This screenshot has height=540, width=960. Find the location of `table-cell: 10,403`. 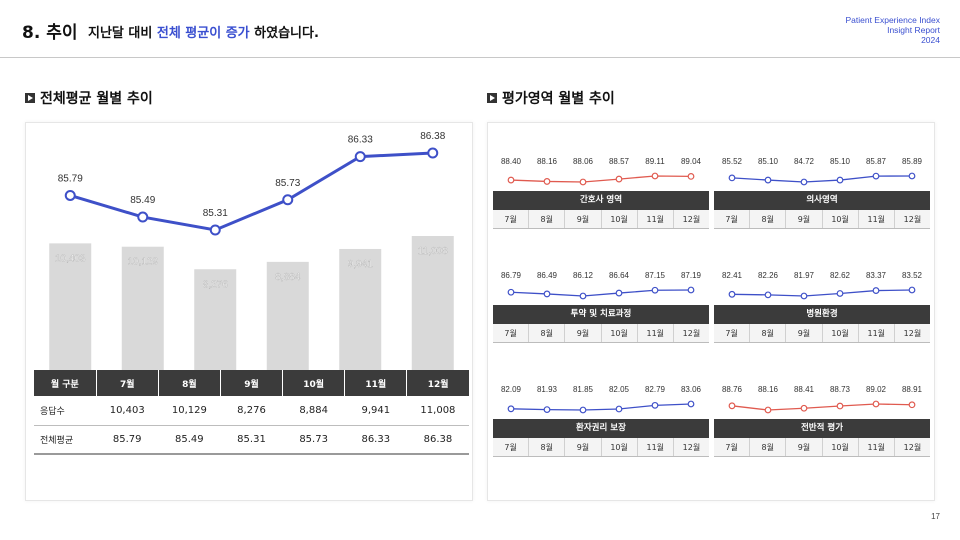

table-cell: 10,403 is located at coordinates (127, 411).